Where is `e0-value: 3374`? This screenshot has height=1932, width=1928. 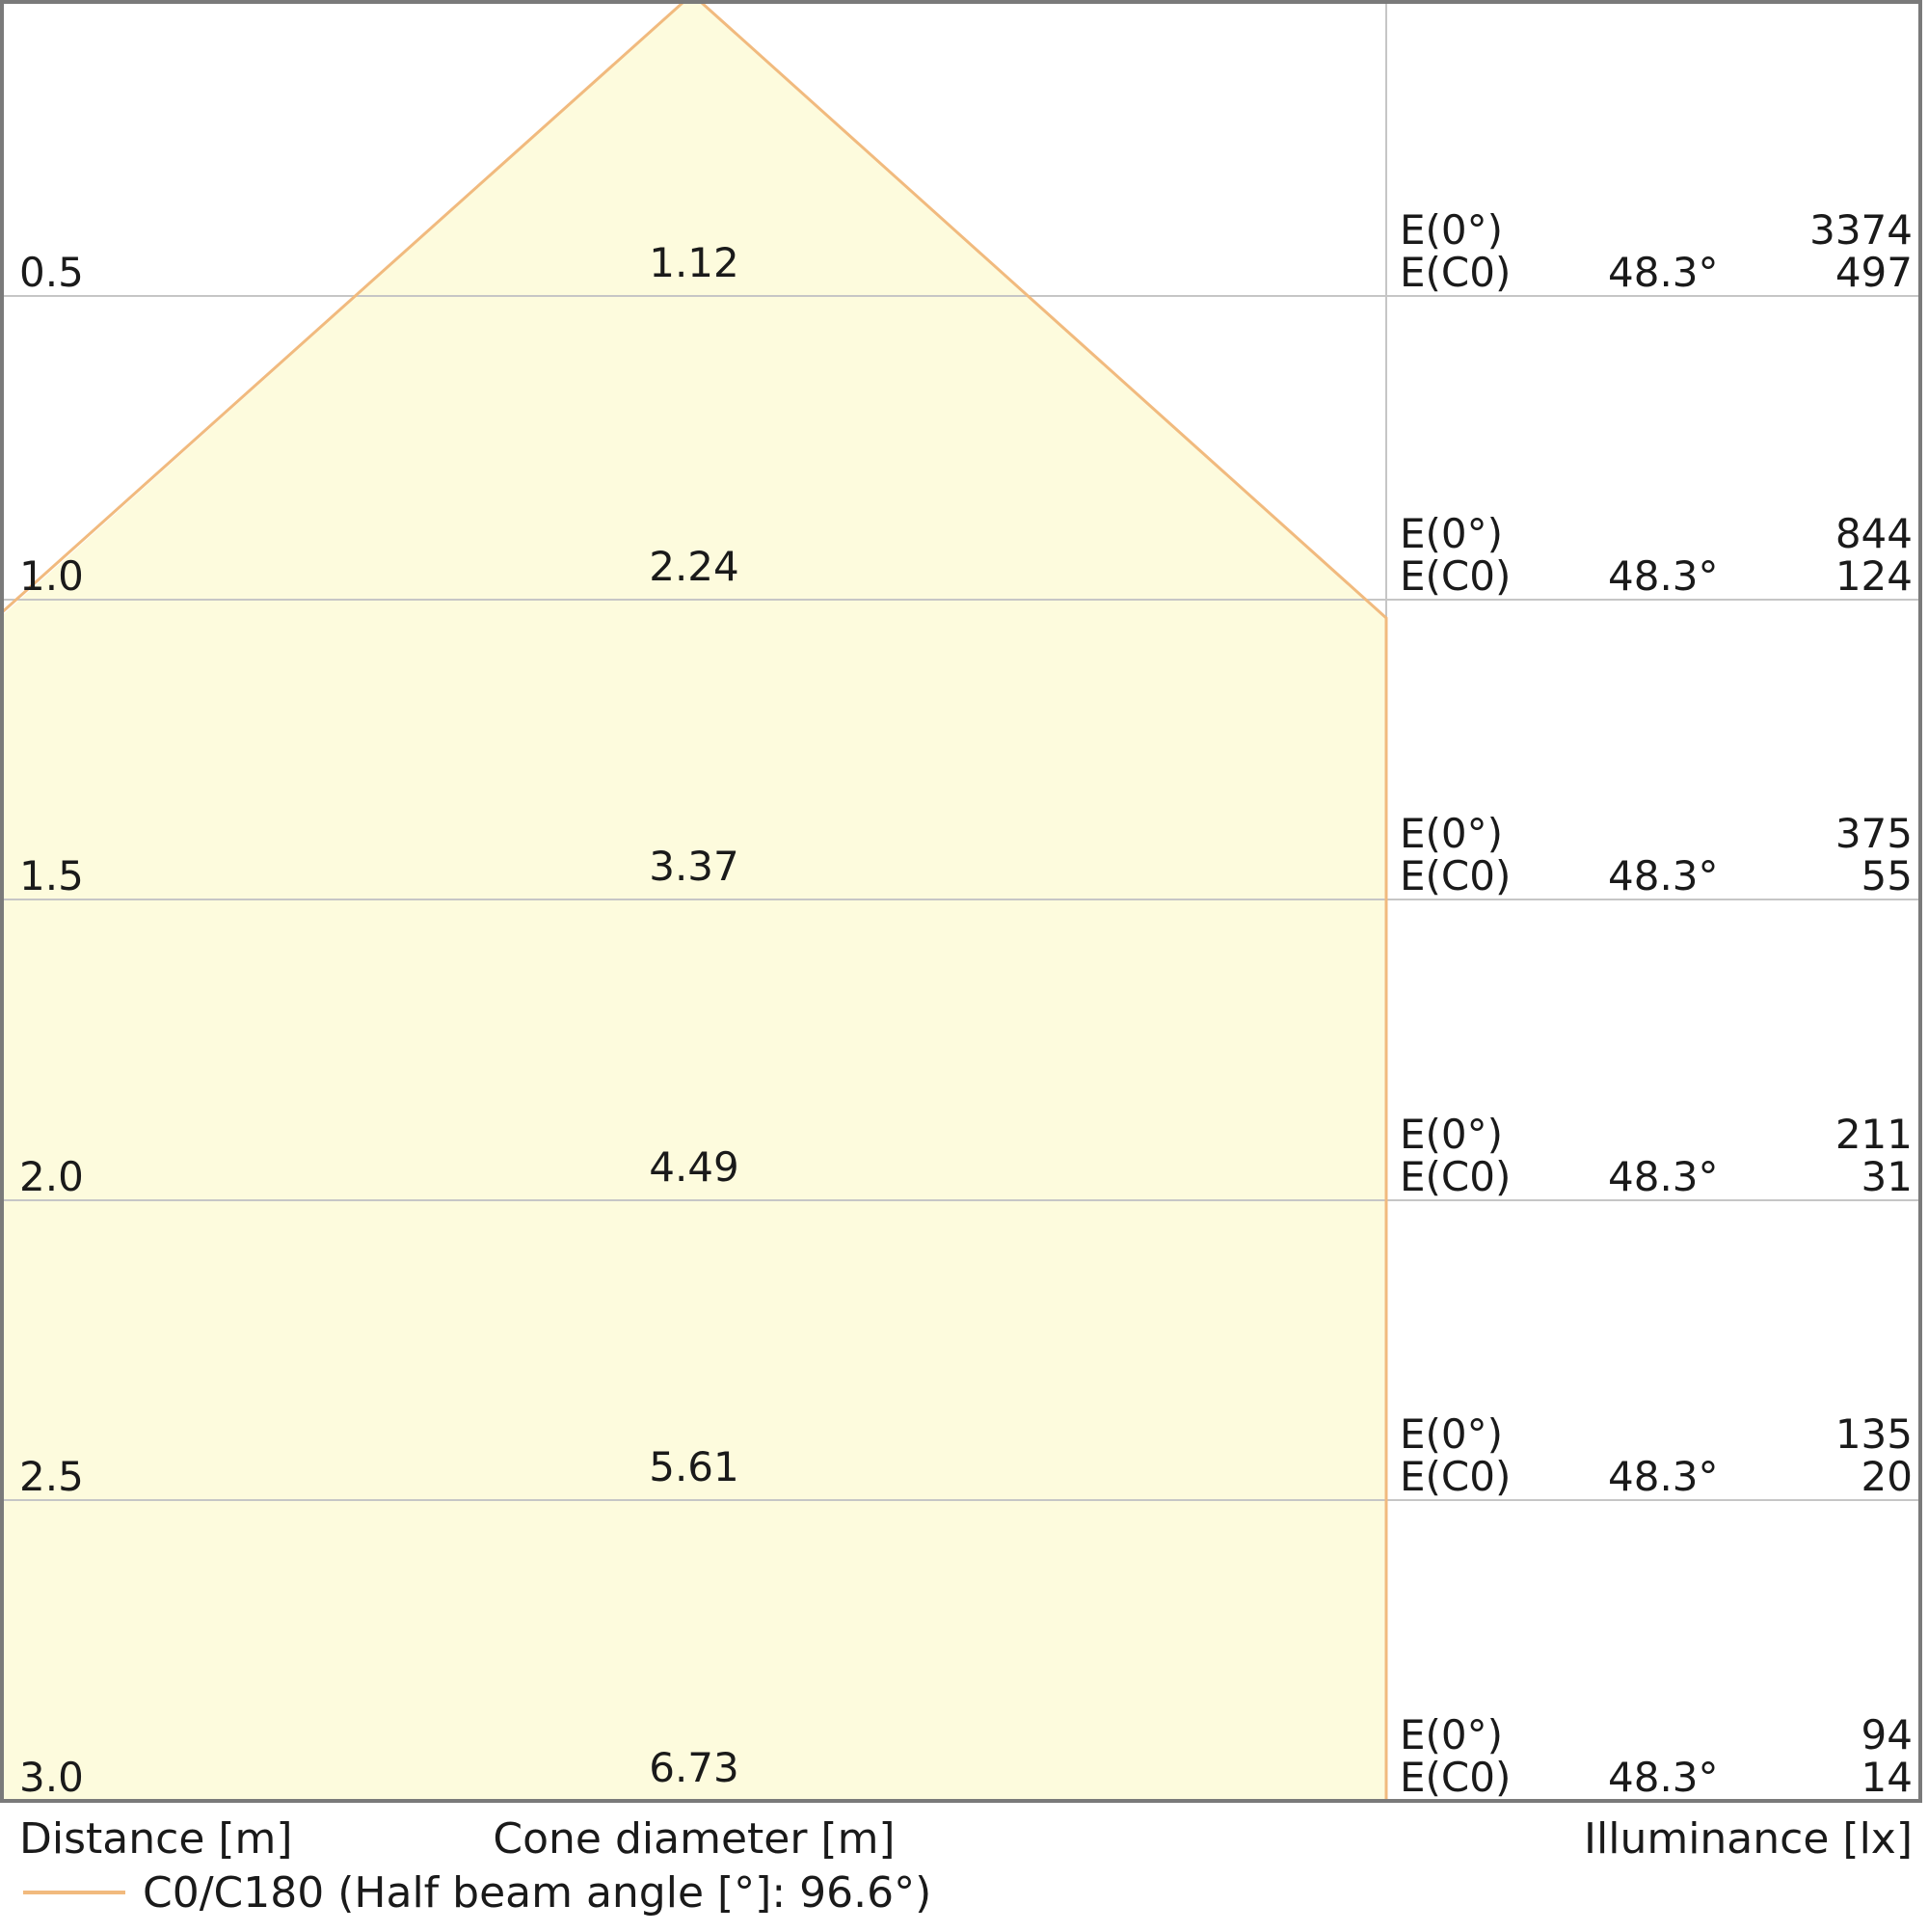
e0-value: 3374 is located at coordinates (1861, 230).